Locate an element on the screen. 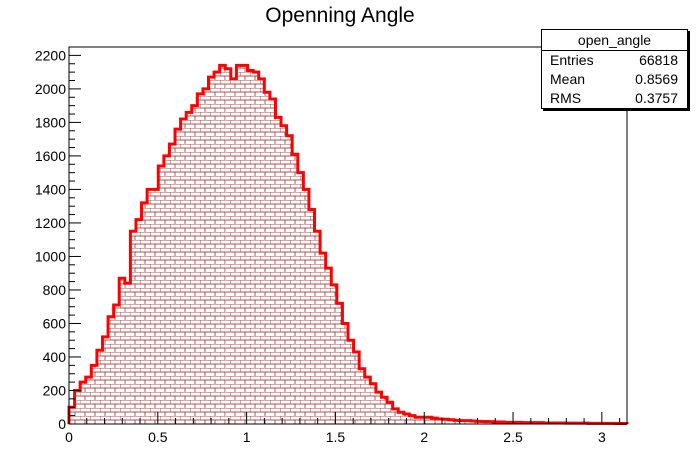 This screenshot has height=472, width=696. y-tick-label: 1600 is located at coordinates (50, 156).